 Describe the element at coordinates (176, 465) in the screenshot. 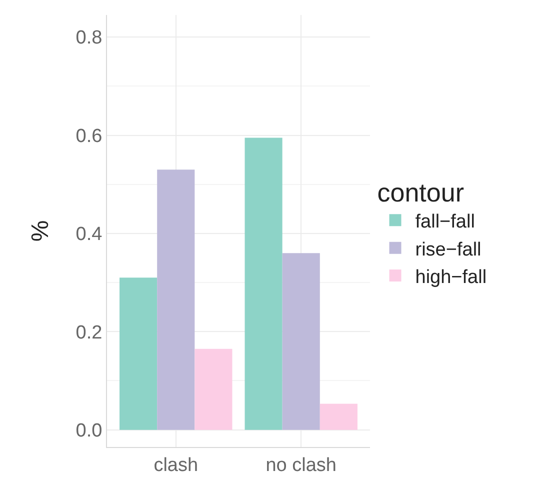

I see `x-tick-label: clash` at that location.